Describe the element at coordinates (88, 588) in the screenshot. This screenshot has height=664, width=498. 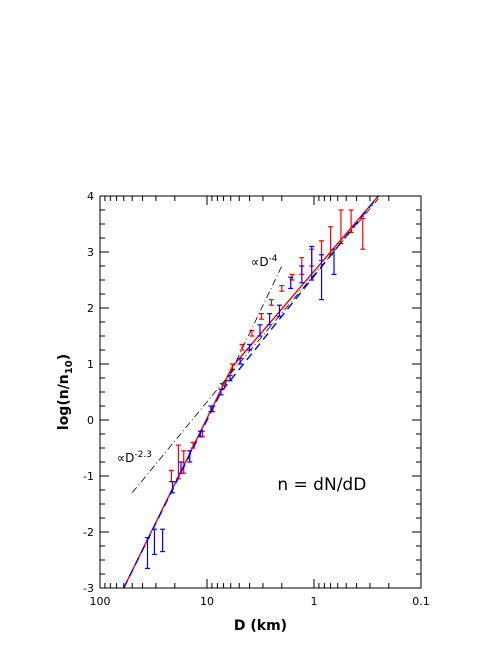
I see `y-tick-label: -3` at that location.